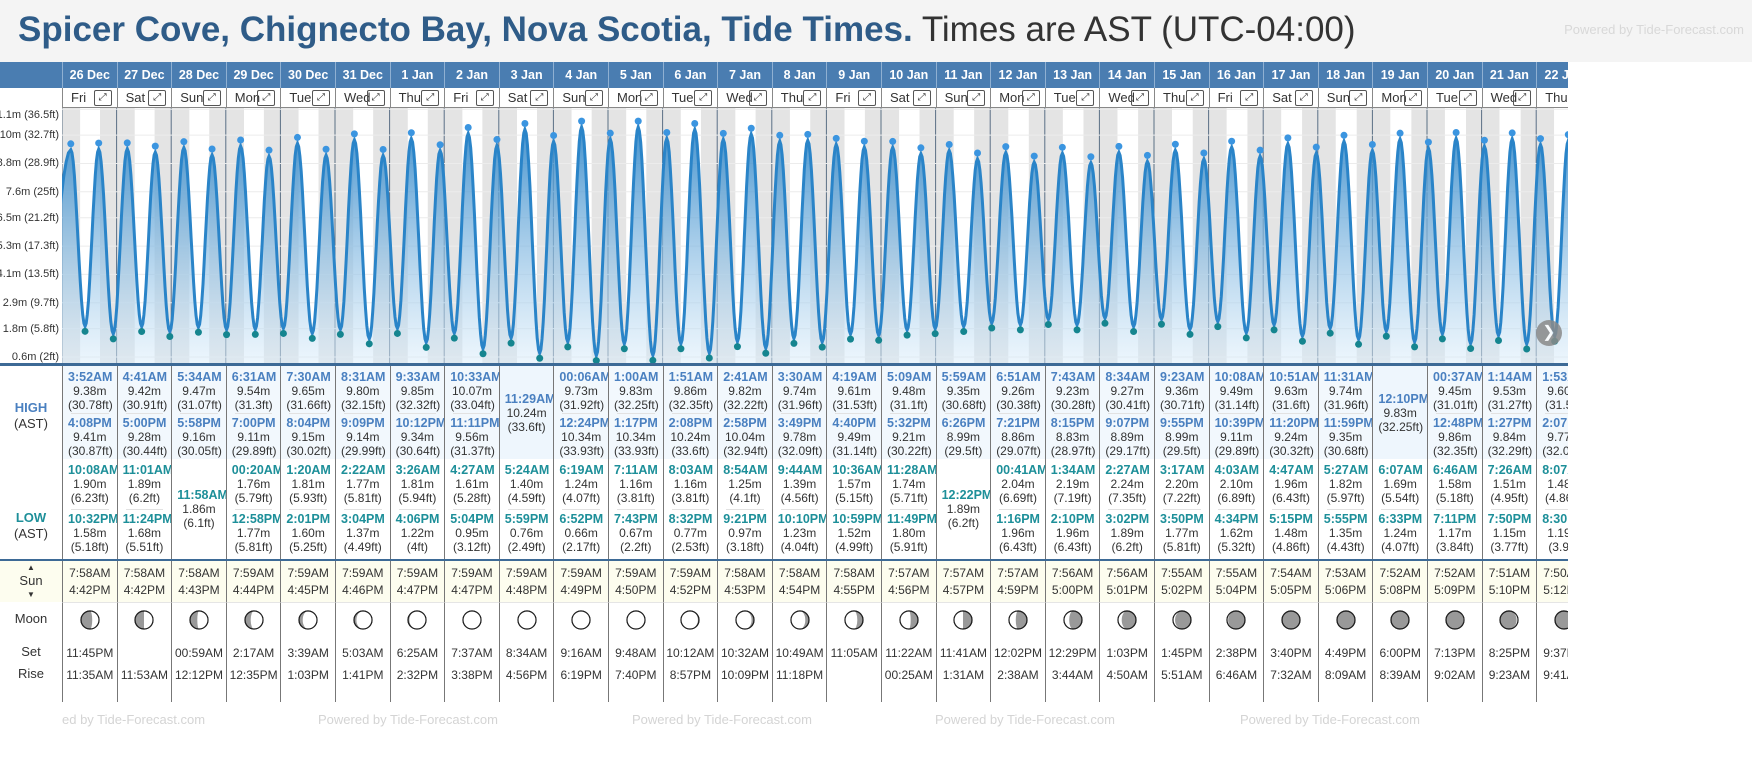  I want to click on low-tide-height-m: 1.40m, so click(526, 484).